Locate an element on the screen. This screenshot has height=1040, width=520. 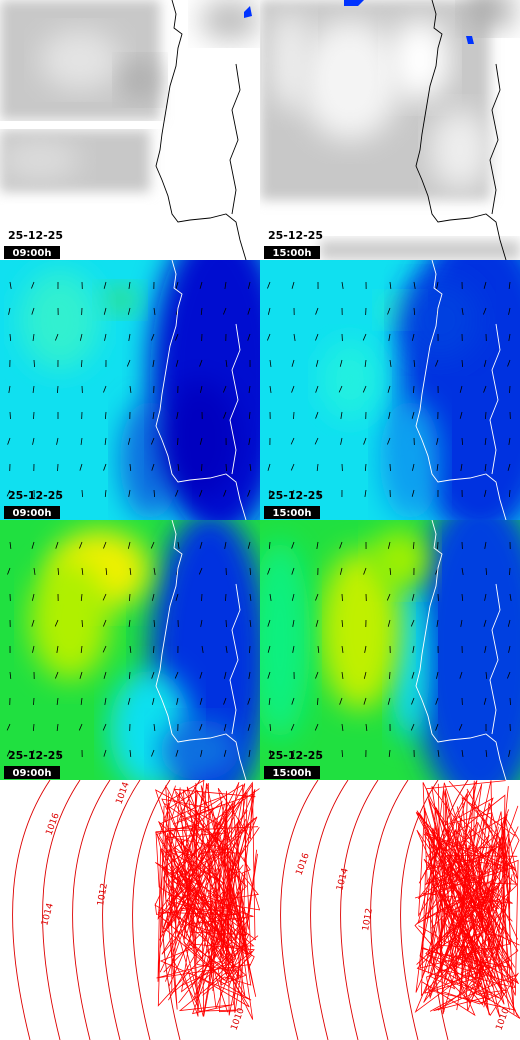
rain is located at coordinates (248, 12).